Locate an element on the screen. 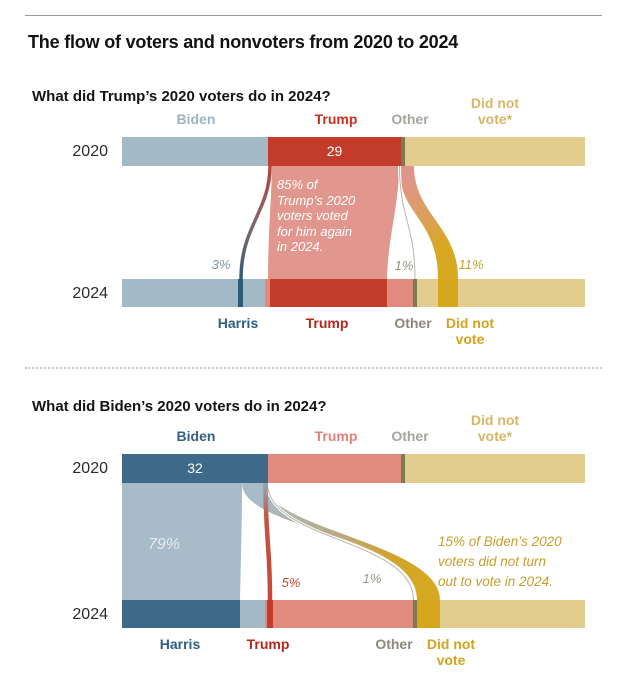  panel2-bar-2024 is located at coordinates (353, 614).